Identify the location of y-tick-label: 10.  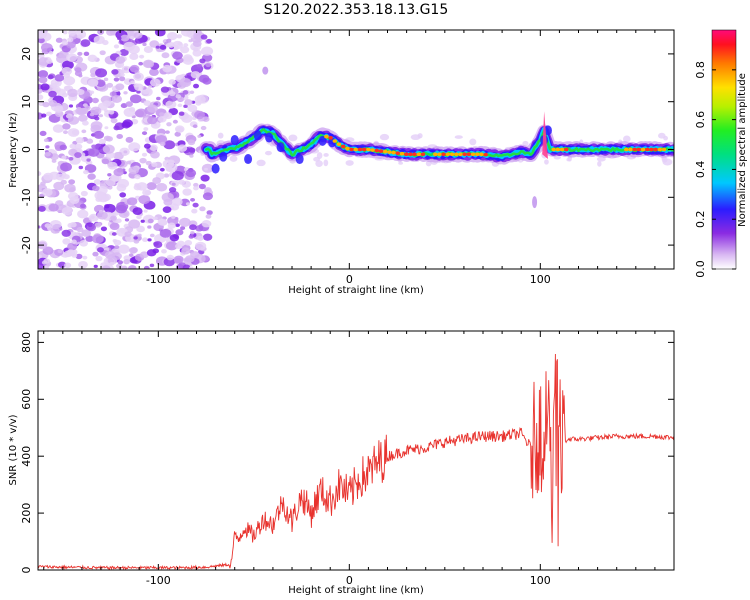
(26, 102).